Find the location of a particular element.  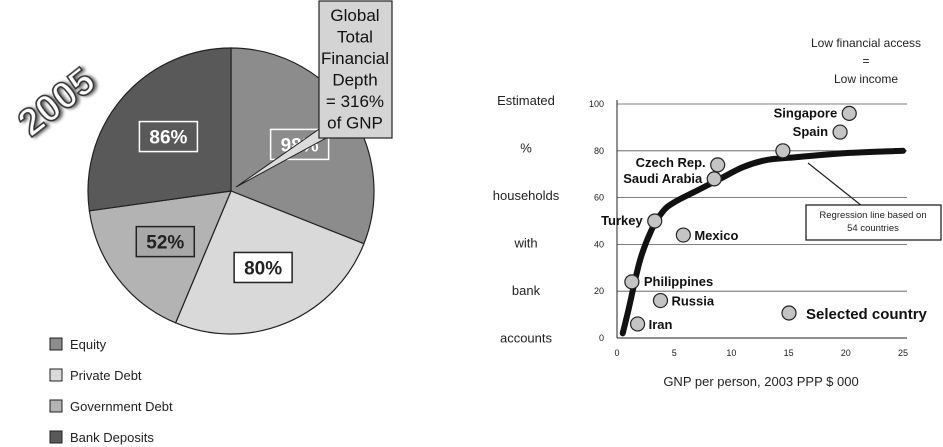

callout-box is located at coordinates (355, 69).